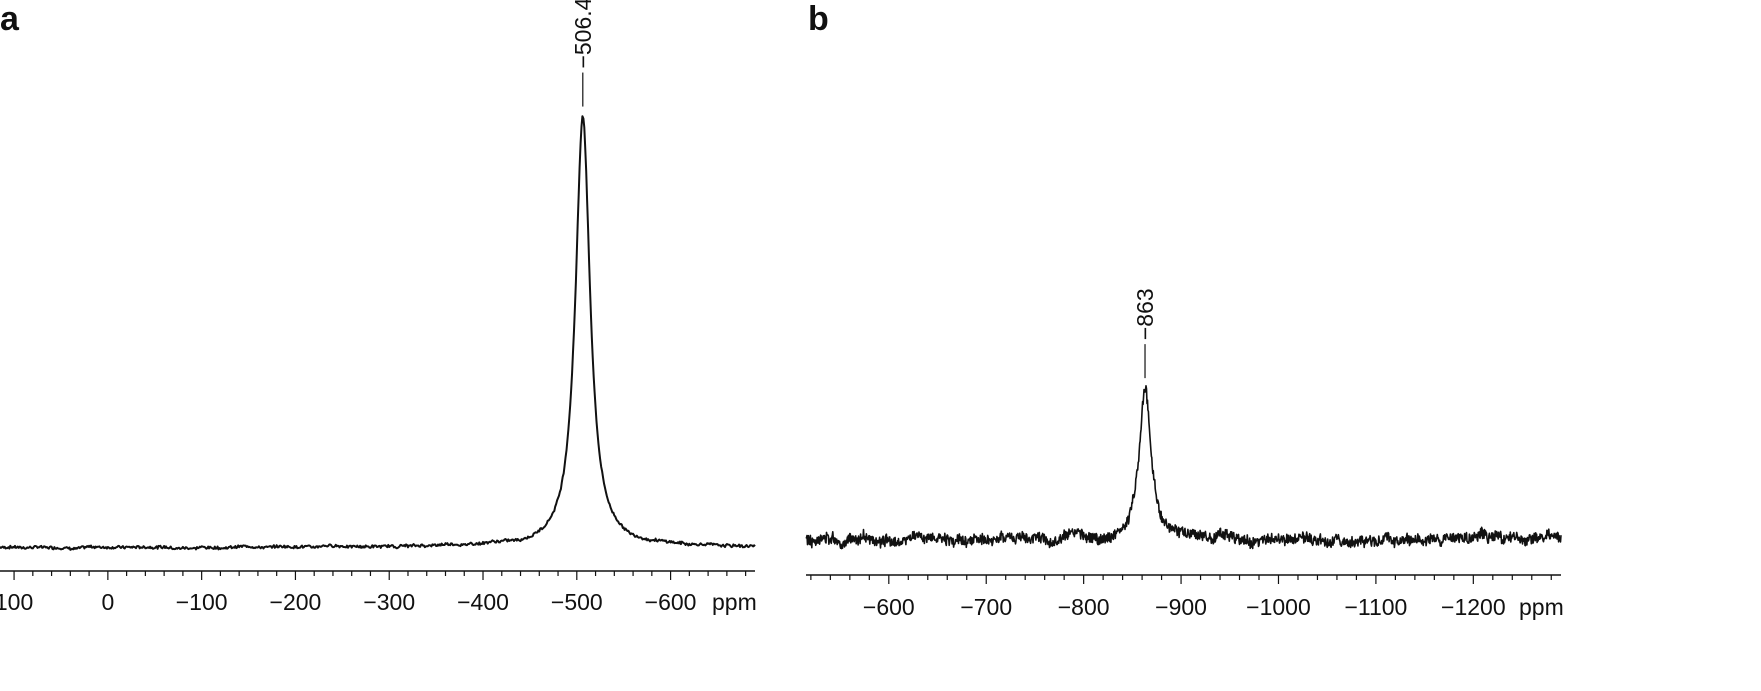 This screenshot has width=1761, height=691. What do you see at coordinates (348, 602) in the screenshot?
I see `panel-a-tick-labels: 100 0 −100 −200 −300 −400 −500 −600` at bounding box center [348, 602].